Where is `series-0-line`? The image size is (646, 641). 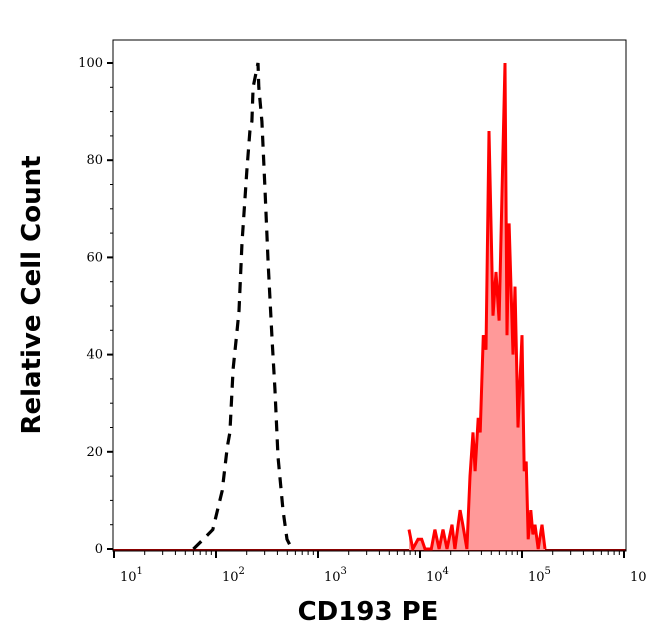
series-0-line is located at coordinates (243, 306).